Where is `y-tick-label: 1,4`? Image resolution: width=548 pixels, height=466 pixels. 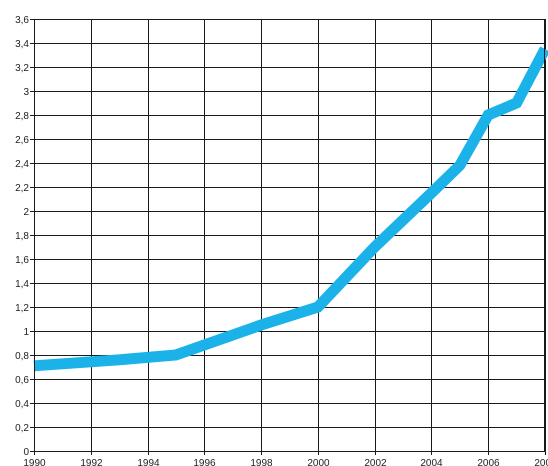
y-tick-label: 1,4 is located at coordinates (22, 284).